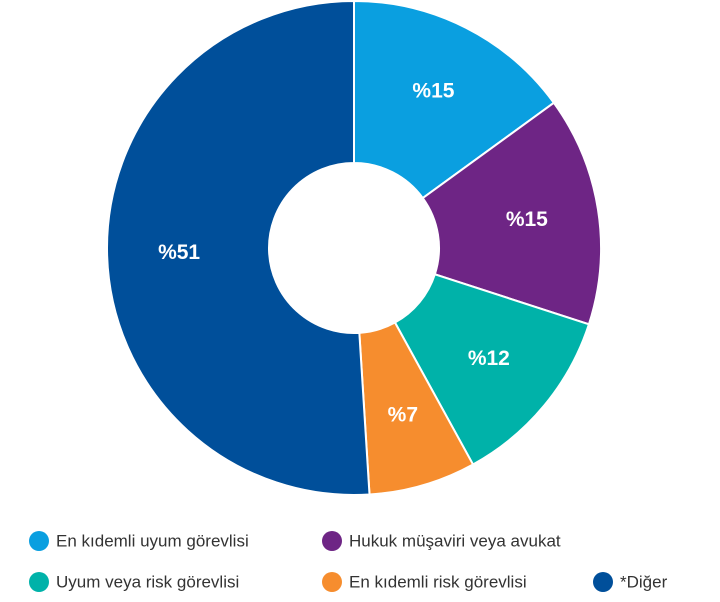  I want to click on value-label: %51, so click(179, 252).